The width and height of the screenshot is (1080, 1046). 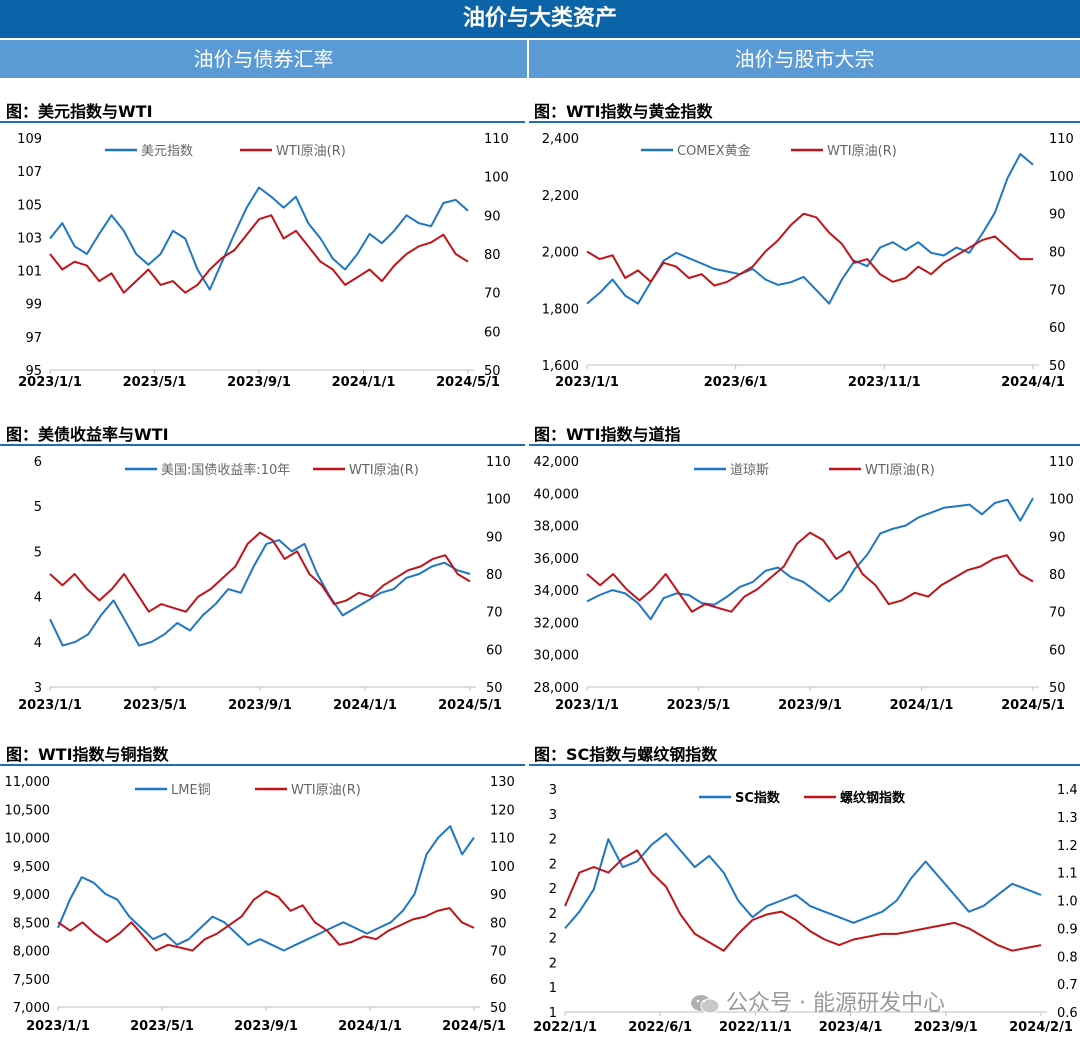 I want to click on y-right-tick-label: 80, so click(x=498, y=923).